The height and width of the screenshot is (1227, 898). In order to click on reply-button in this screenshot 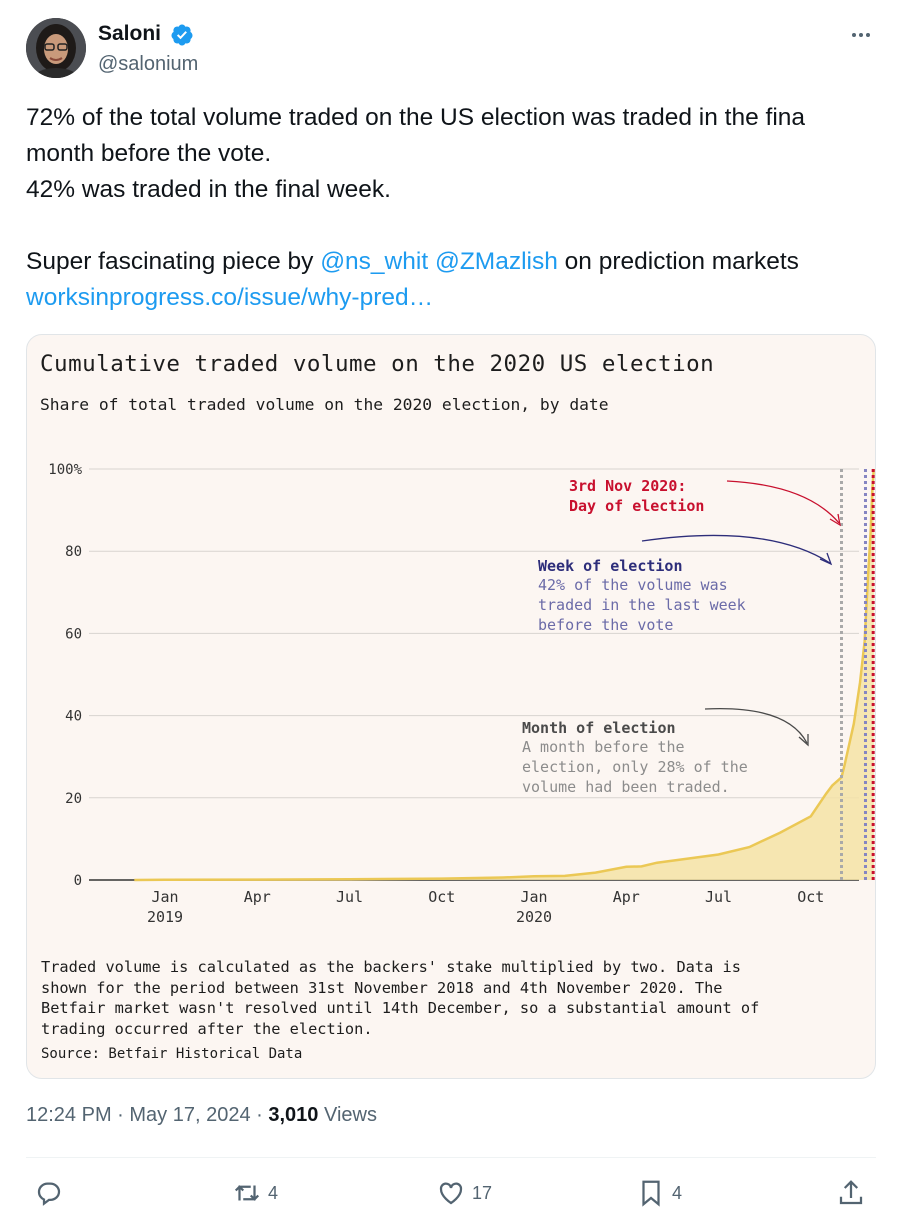, I will do `click(52, 1193)`.